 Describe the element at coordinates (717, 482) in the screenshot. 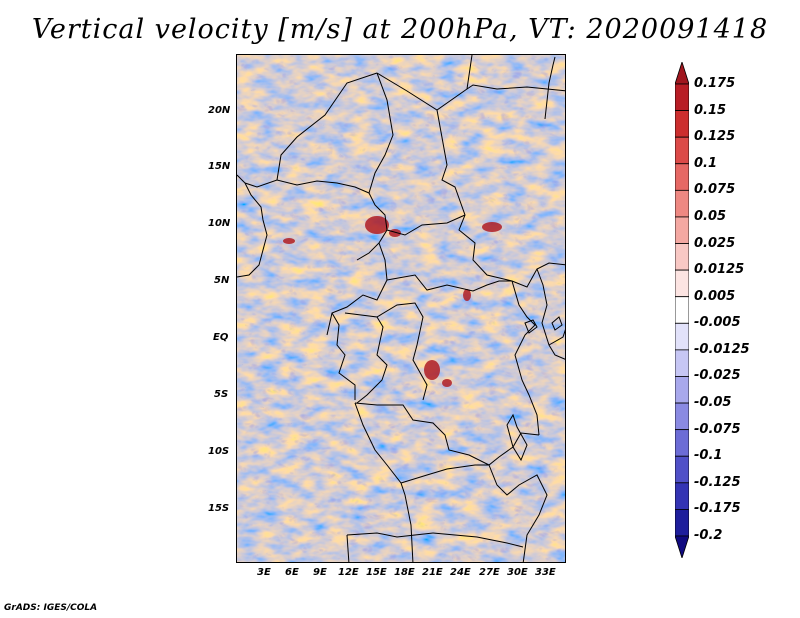

I see `colorbar-label: -0.125` at that location.